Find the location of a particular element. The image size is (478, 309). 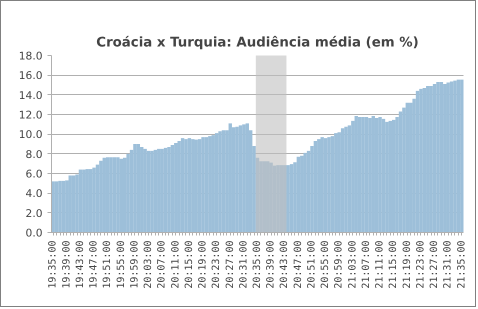

x-tick-label: 21:27:00 is located at coordinates (434, 264).